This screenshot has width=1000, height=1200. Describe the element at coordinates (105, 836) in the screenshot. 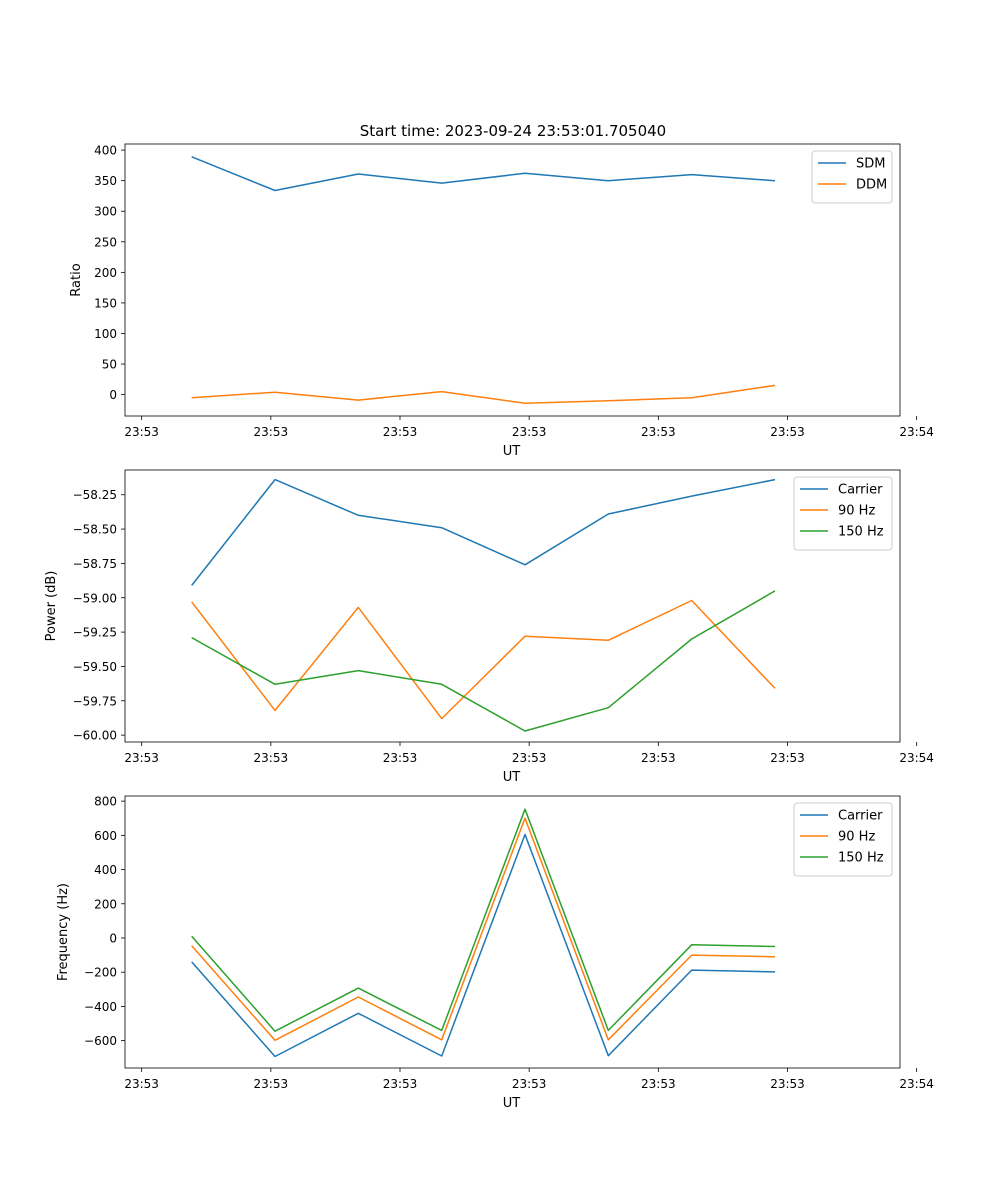

I see `y-tick-label: 600` at that location.